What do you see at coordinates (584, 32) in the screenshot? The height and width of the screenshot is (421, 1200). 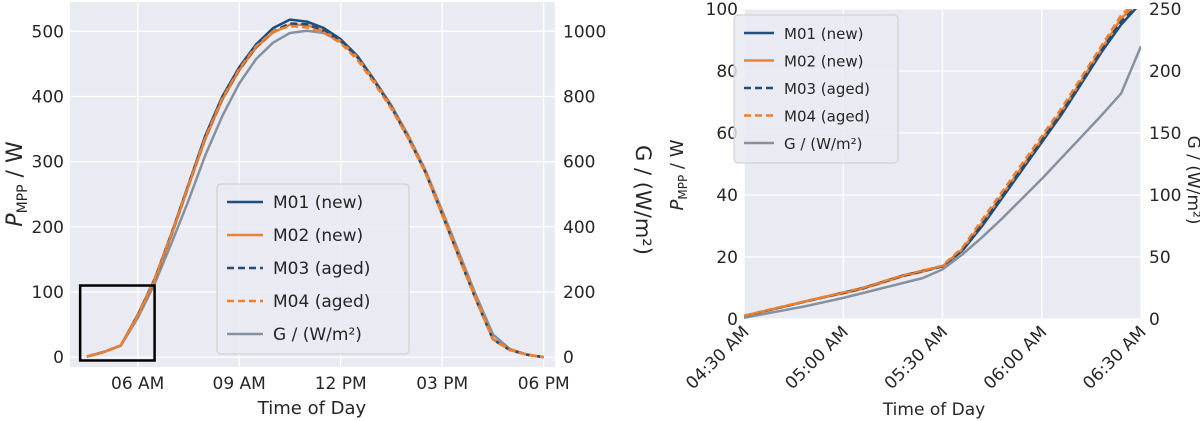 I see `y2-tick-label: 1000` at bounding box center [584, 32].